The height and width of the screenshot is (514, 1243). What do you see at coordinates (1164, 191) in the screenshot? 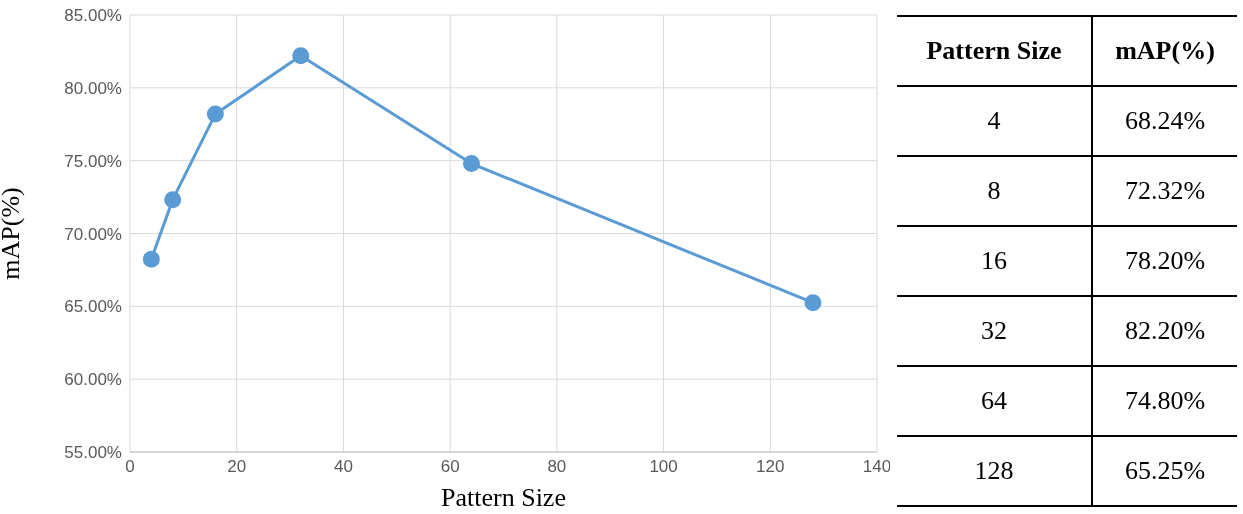
I see `text: 72.32%` at bounding box center [1164, 191].